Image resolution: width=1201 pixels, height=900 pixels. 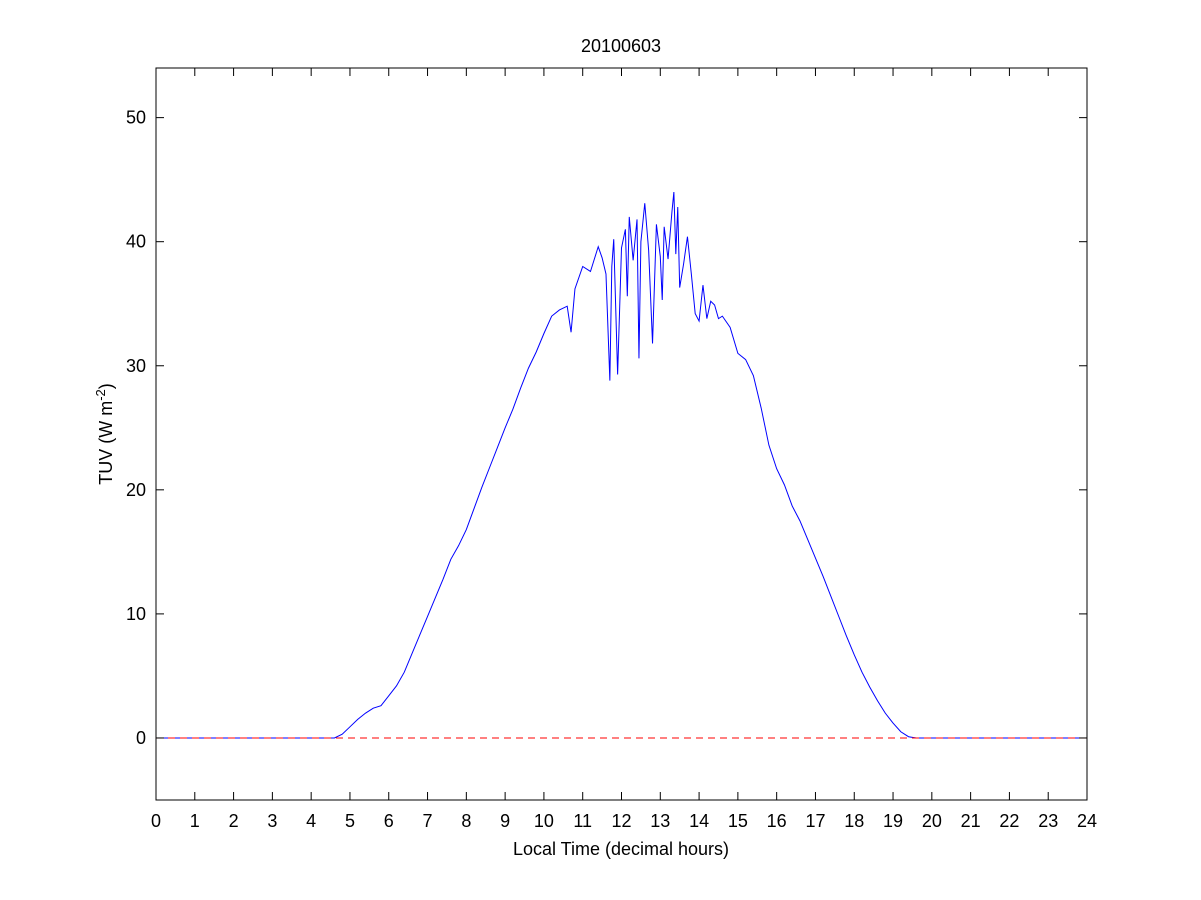 I want to click on y-axis-label: TUV (W m-2), so click(x=105, y=434).